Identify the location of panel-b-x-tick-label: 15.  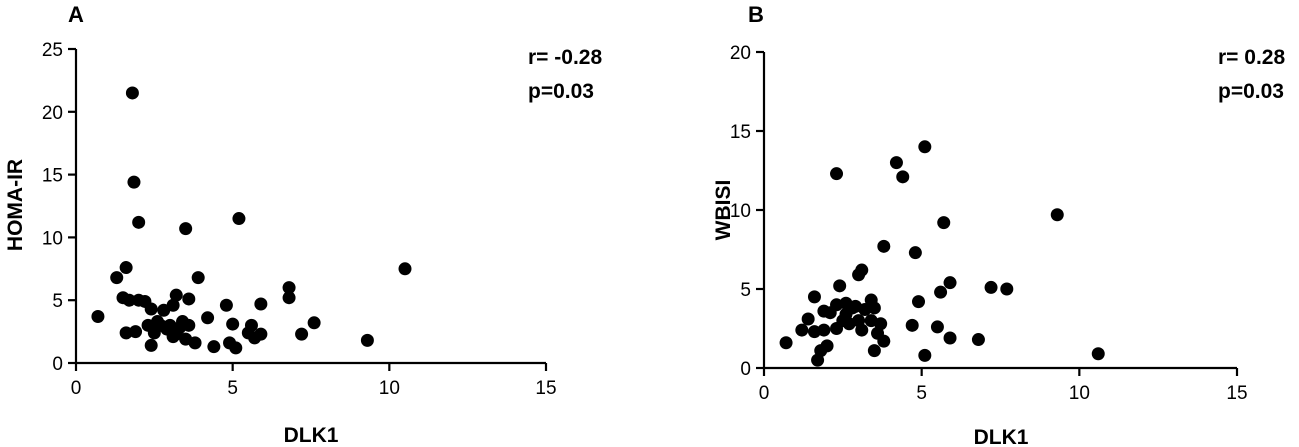
(1236, 393).